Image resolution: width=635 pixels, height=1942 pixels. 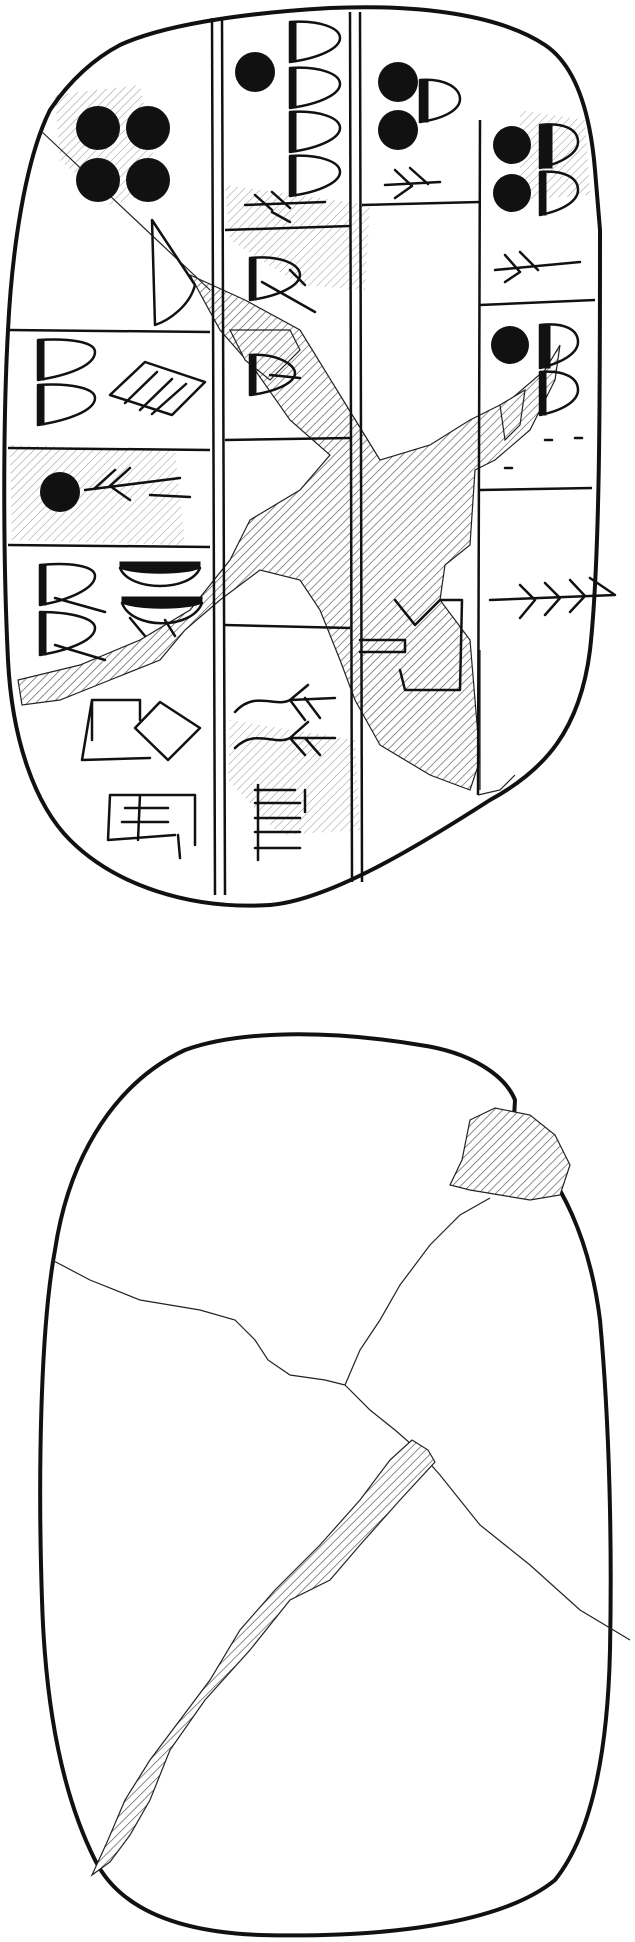 What do you see at coordinates (496, 723) in the screenshot?
I see `crack-line` at bounding box center [496, 723].